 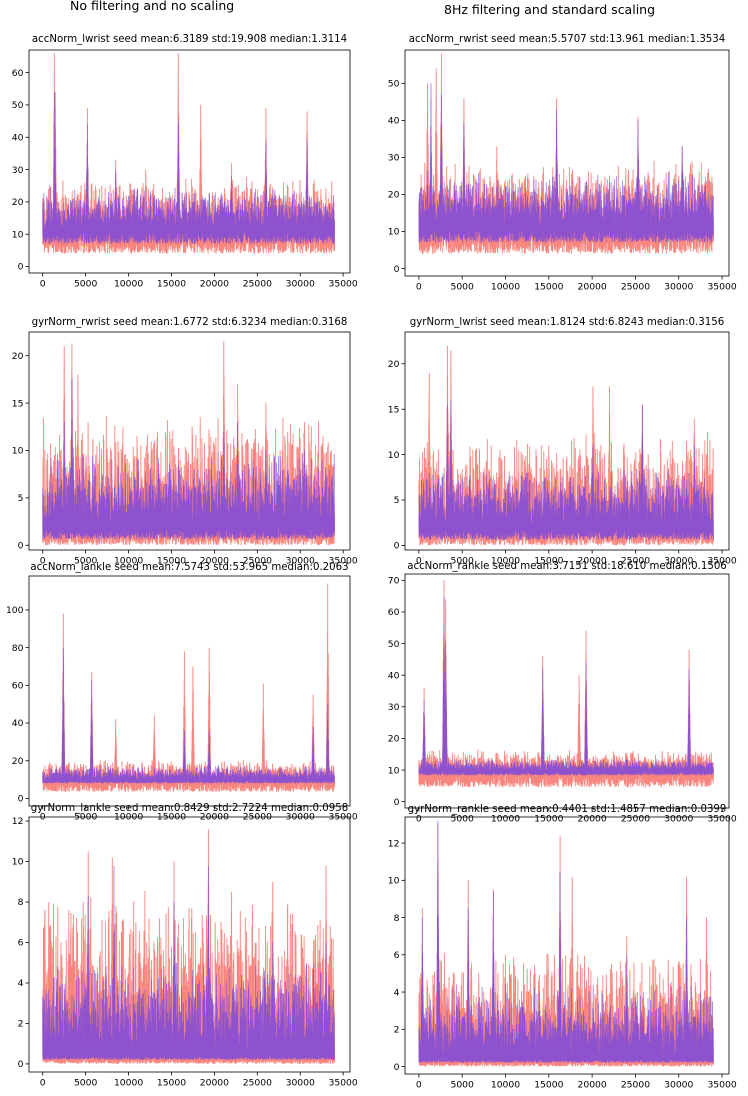 What do you see at coordinates (397, 500) in the screenshot?
I see `y-tick-label: 5` at bounding box center [397, 500].